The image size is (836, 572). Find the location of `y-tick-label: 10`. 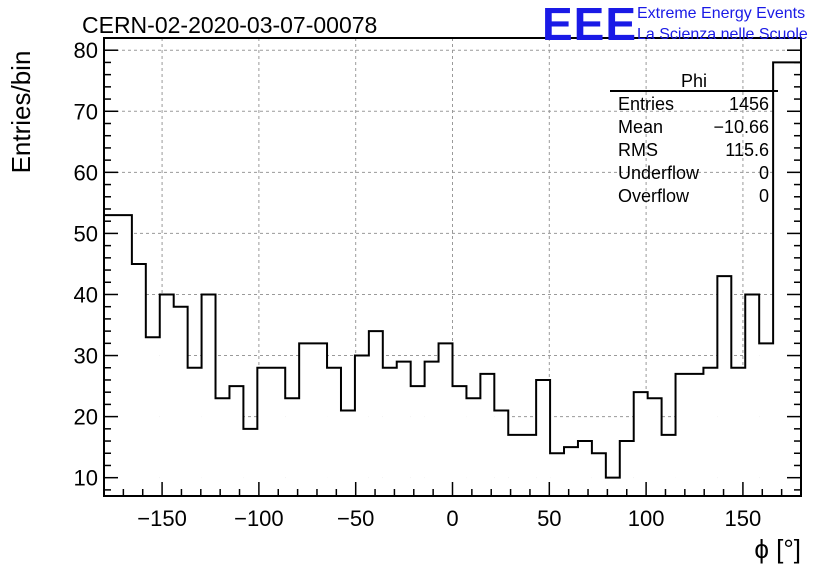

y-tick-label: 10 is located at coordinates (86, 478).